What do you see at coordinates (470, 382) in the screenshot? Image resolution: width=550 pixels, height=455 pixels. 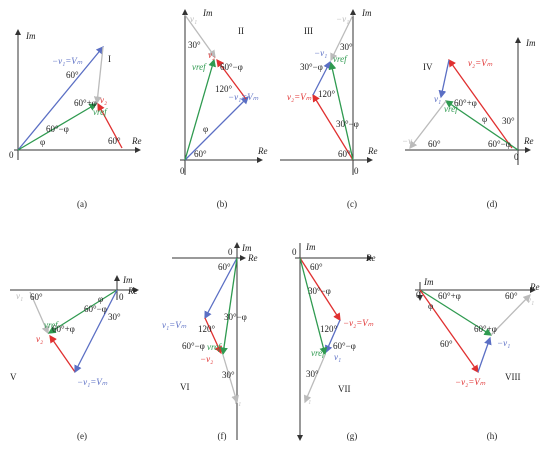 I see `diagram-label: −v₂=Vₘ` at bounding box center [470, 382].